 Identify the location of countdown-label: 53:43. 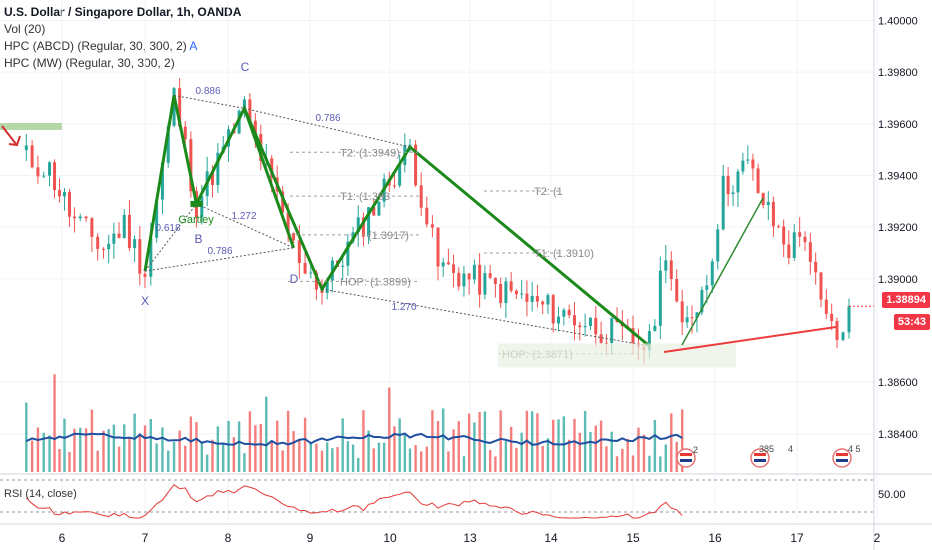
(911, 322).